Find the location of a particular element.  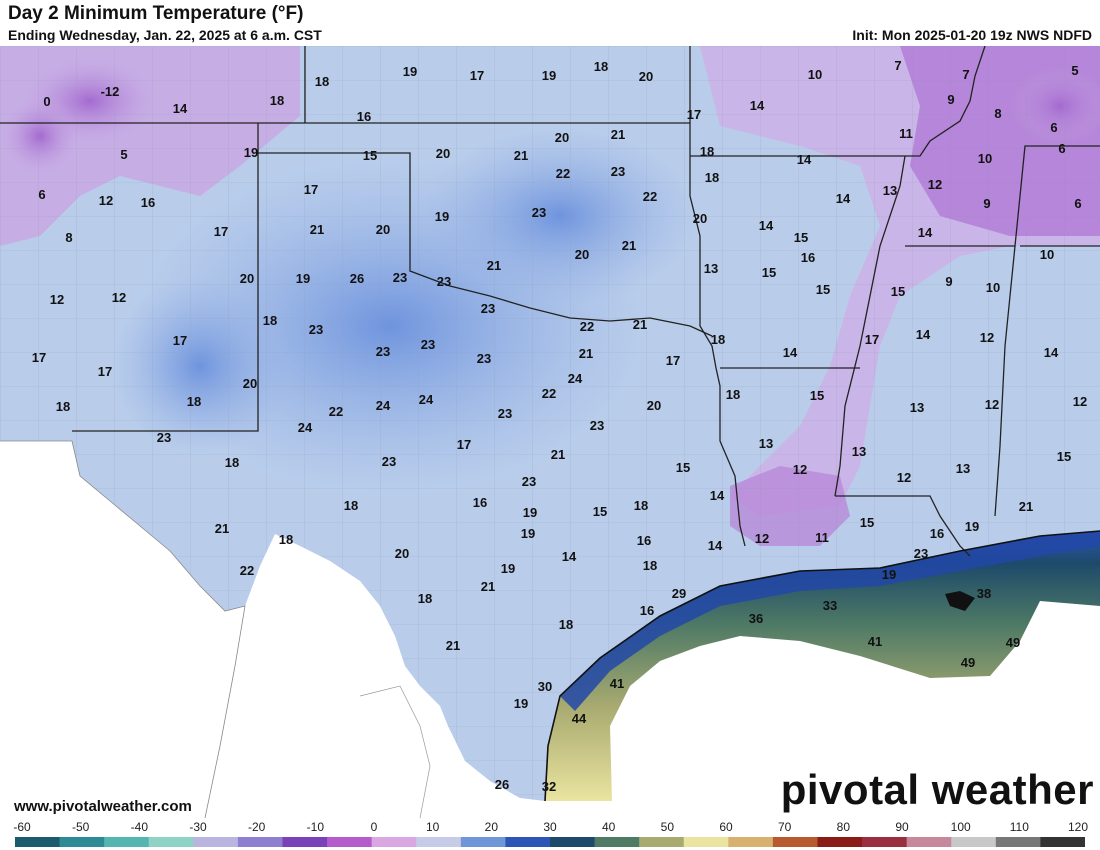

temperature-label: 29 is located at coordinates (679, 593).